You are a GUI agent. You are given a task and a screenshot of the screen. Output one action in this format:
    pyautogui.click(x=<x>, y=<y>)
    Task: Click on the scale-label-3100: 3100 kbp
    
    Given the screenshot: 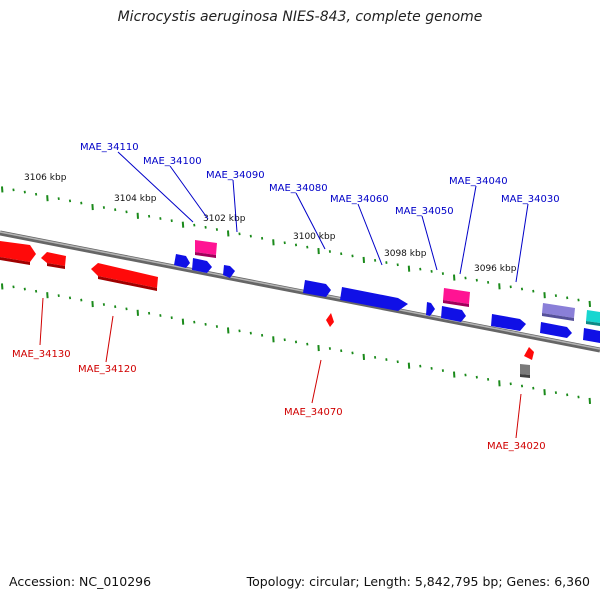 What is the action you would take?
    pyautogui.click(x=314, y=237)
    